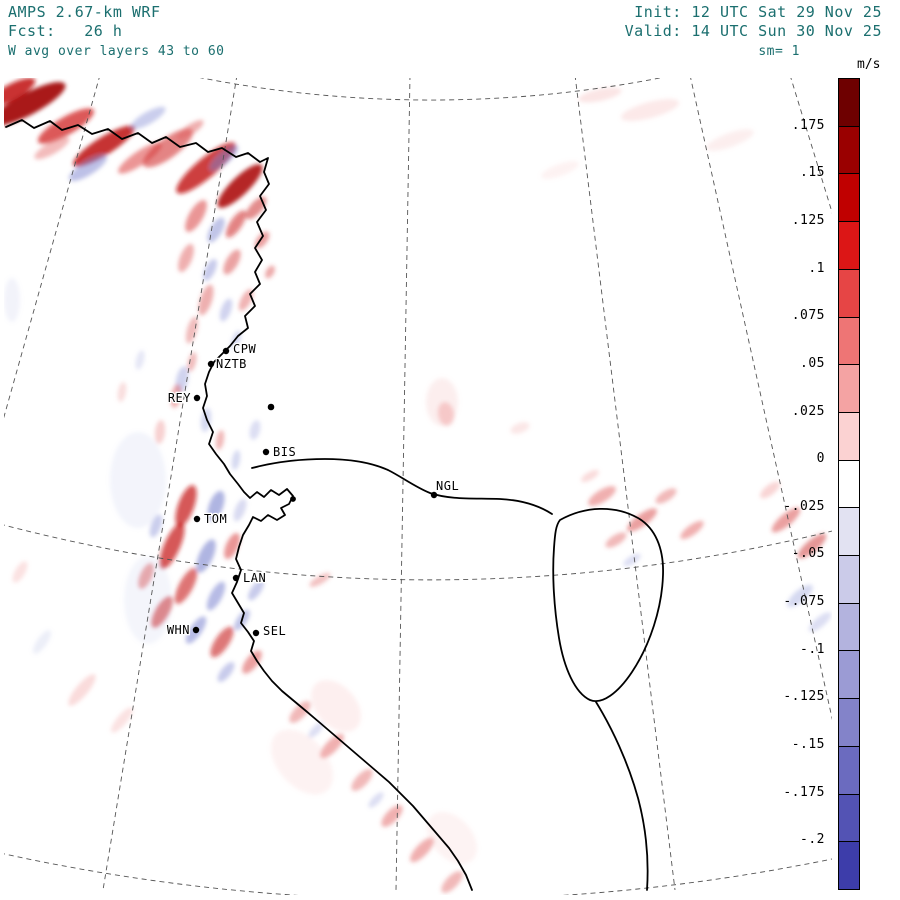  Describe the element at coordinates (812, 840) in the screenshot. I see `colorbar-tick-label: -.2` at that location.